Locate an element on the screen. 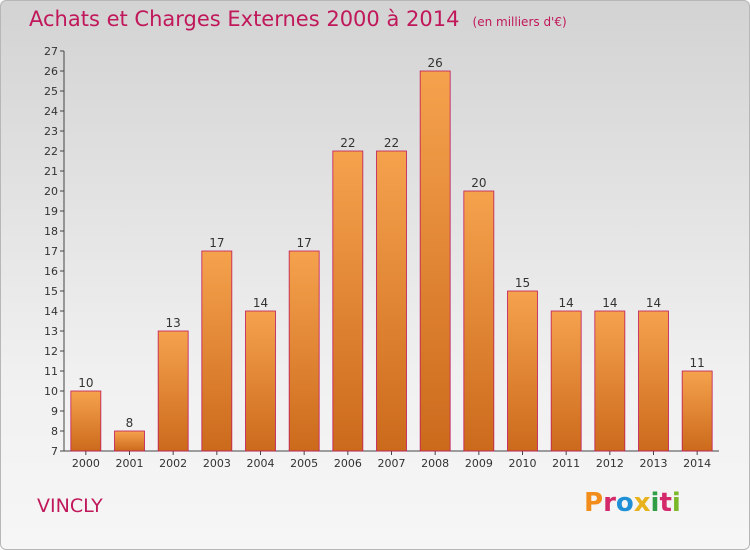 The height and width of the screenshot is (550, 750). bar-value-label: 10 is located at coordinates (85, 383).